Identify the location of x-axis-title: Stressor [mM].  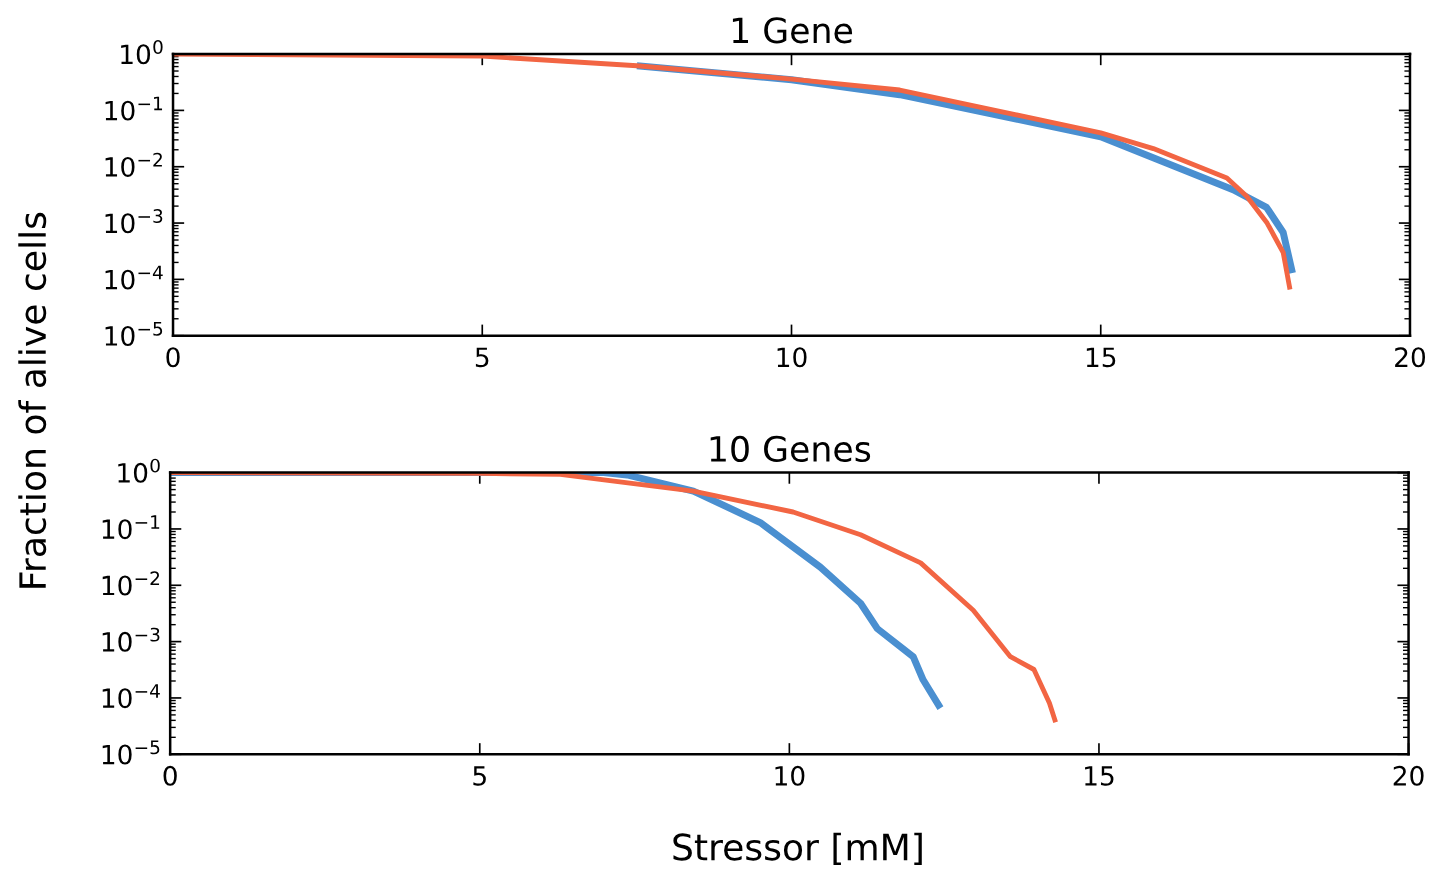
(797, 848).